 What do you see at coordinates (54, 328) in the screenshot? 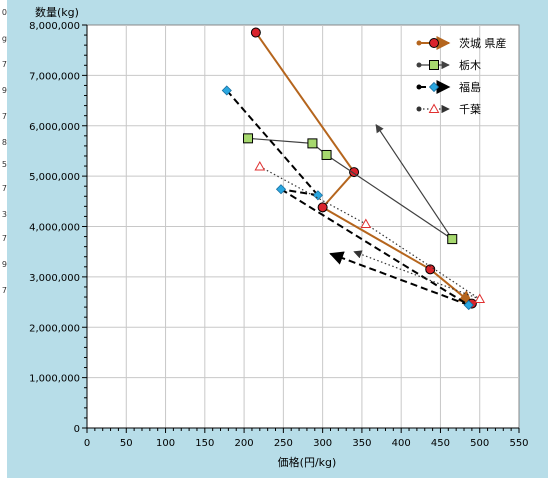
I see `y-tick-label: 2,000,000` at bounding box center [54, 328].